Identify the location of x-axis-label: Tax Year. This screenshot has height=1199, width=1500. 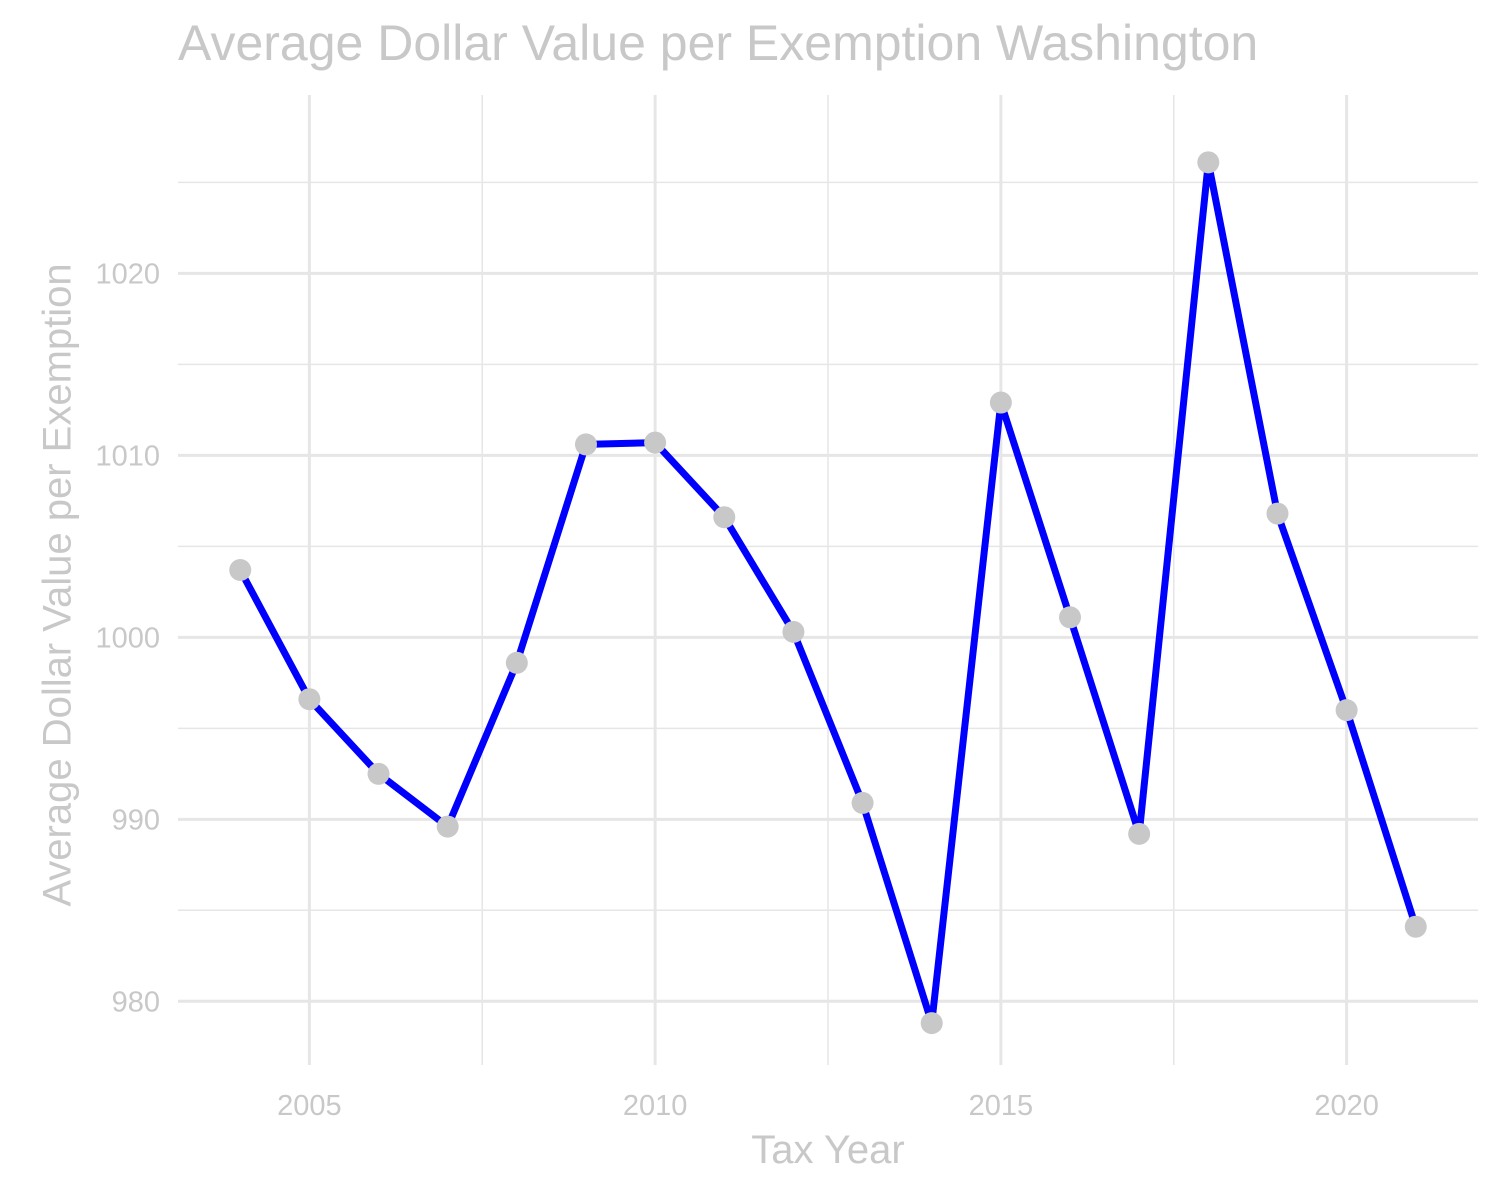
(828, 1150).